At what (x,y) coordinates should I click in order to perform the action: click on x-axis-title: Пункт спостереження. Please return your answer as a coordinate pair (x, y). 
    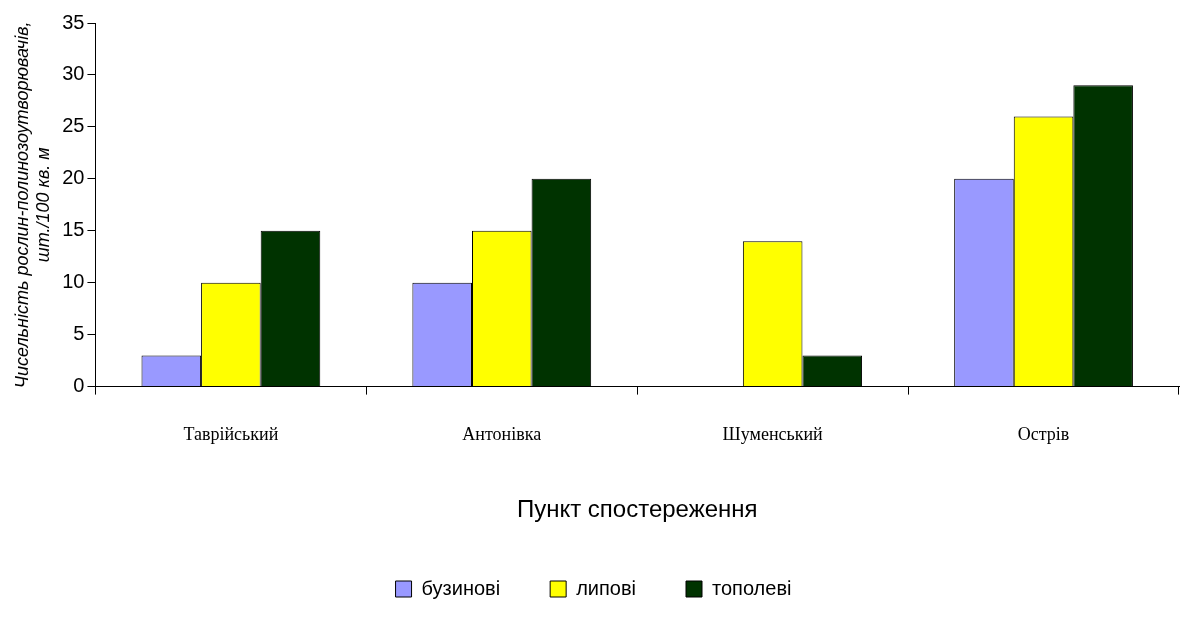
    Looking at the image, I should click on (637, 509).